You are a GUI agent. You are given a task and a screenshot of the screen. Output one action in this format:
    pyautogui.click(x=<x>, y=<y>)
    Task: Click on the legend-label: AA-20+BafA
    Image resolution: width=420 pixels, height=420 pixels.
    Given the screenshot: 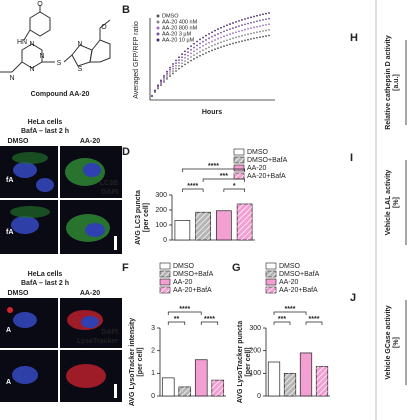 What is the action you would take?
    pyautogui.click(x=266, y=176)
    